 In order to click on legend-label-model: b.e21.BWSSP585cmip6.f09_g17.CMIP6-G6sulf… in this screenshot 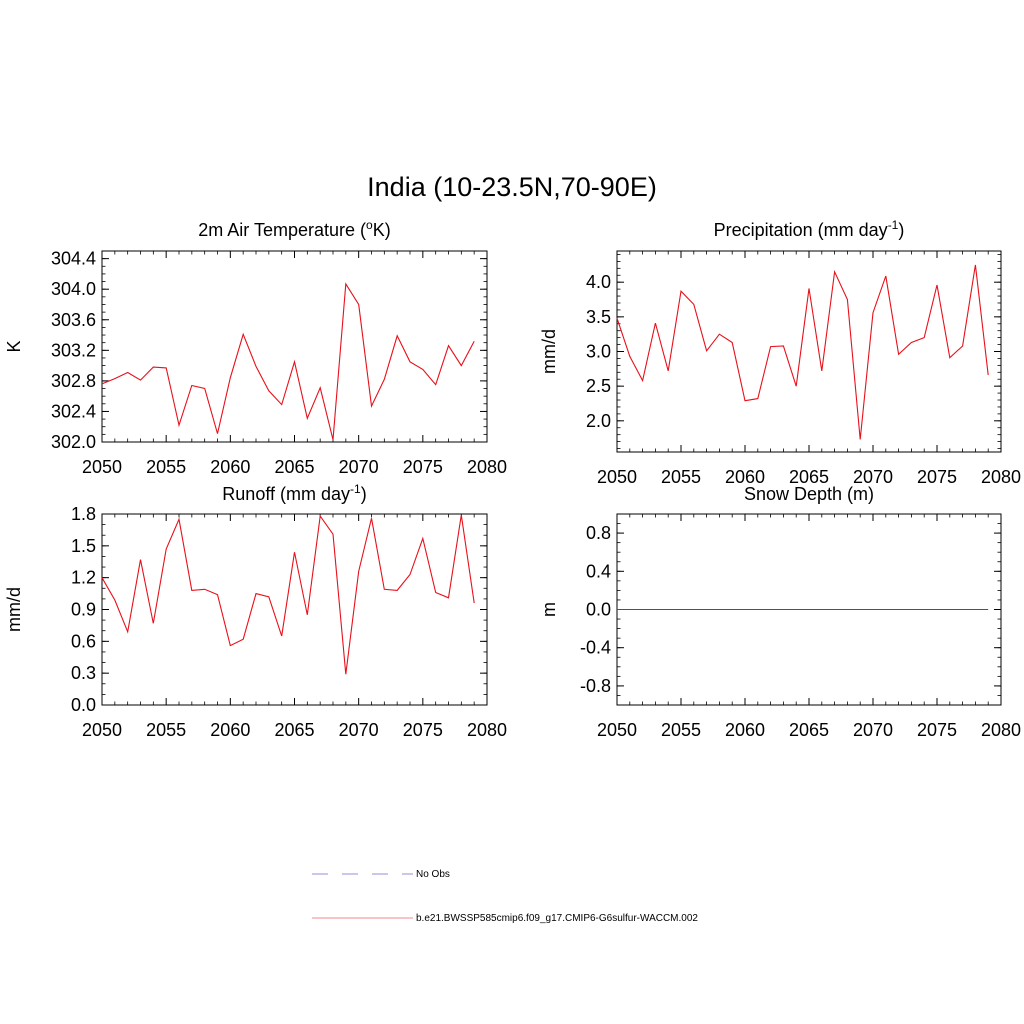, I will do `click(557, 918)`.